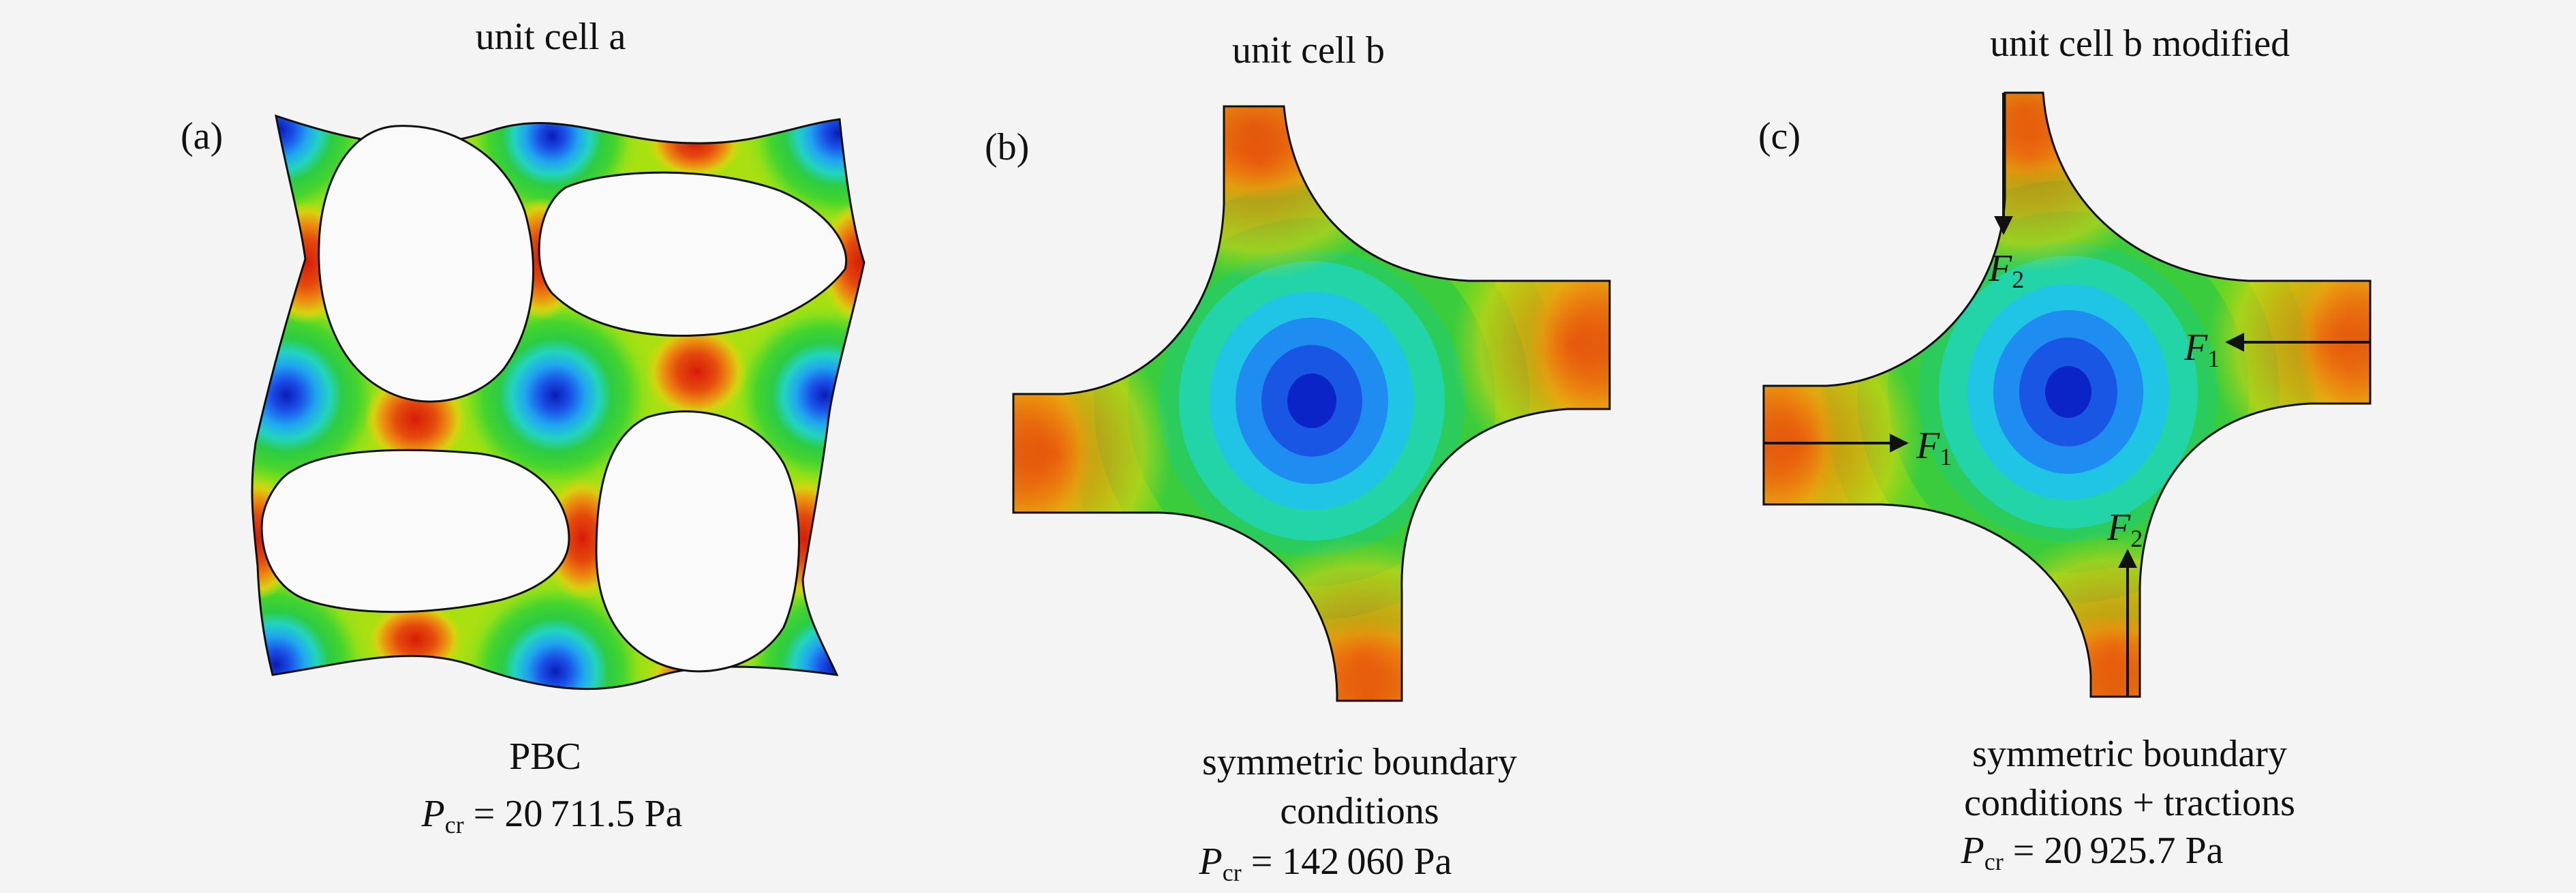 The width and height of the screenshot is (2576, 893). What do you see at coordinates (1934, 448) in the screenshot?
I see `force-label-f1-left: F1` at bounding box center [1934, 448].